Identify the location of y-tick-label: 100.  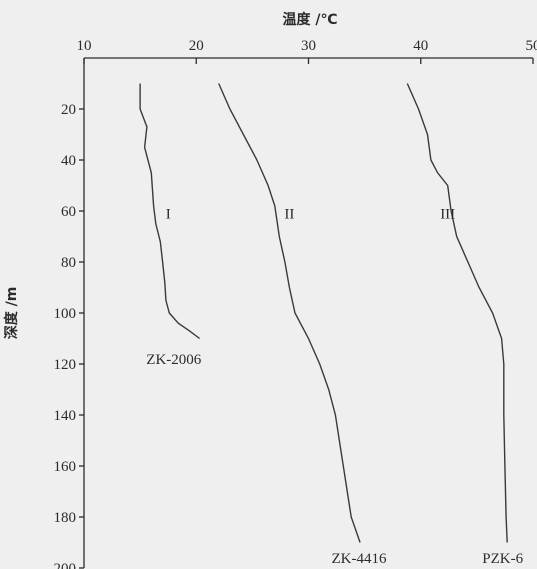
(65, 314).